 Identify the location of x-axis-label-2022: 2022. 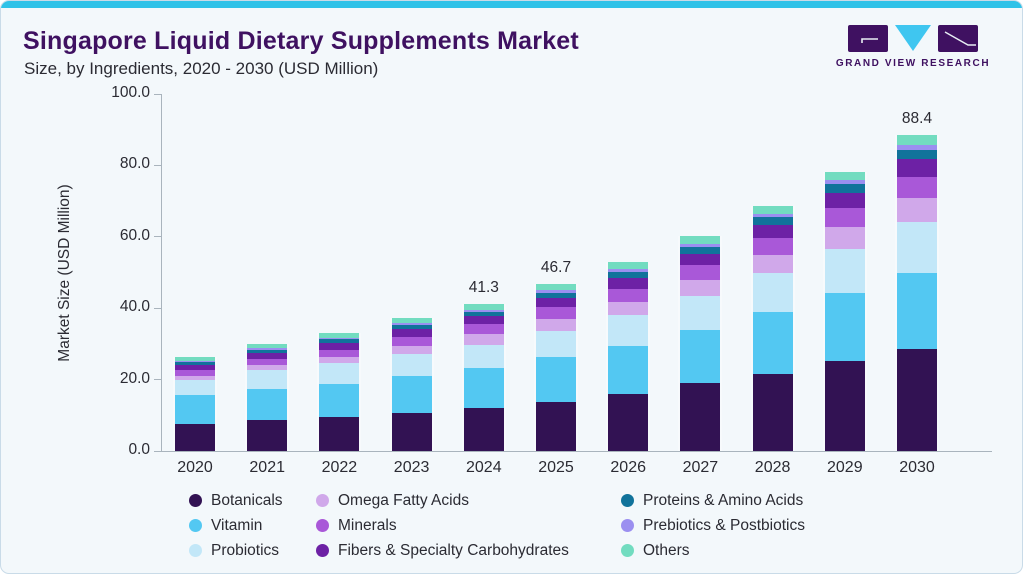
(339, 467).